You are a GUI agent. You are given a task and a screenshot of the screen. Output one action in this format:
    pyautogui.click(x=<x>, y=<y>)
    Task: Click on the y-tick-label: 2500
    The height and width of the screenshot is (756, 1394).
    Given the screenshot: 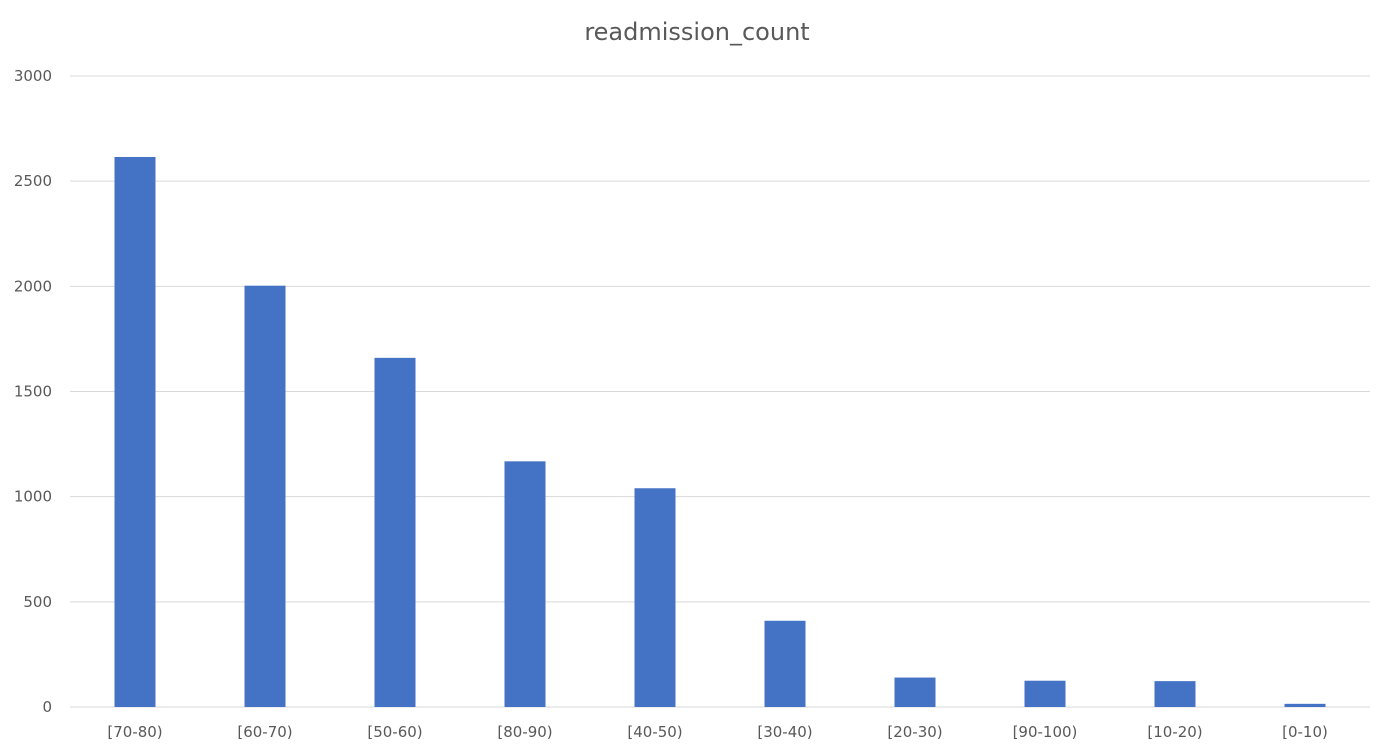 What is the action you would take?
    pyautogui.click(x=33, y=181)
    